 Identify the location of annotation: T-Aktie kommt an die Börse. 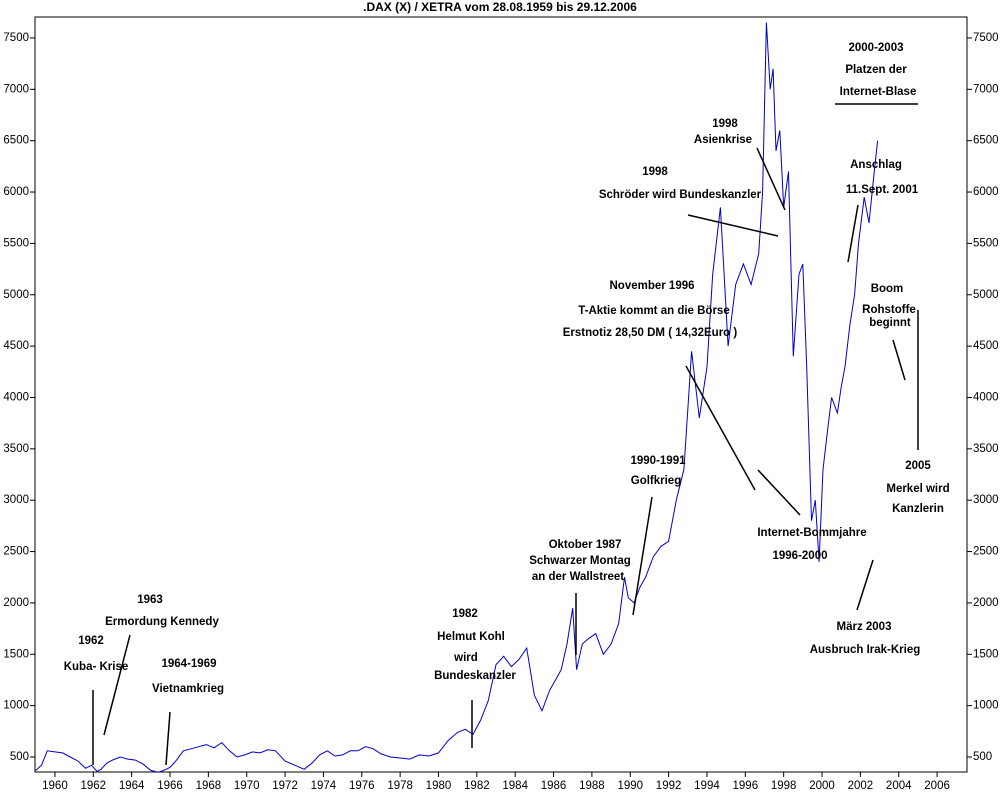
(653, 311).